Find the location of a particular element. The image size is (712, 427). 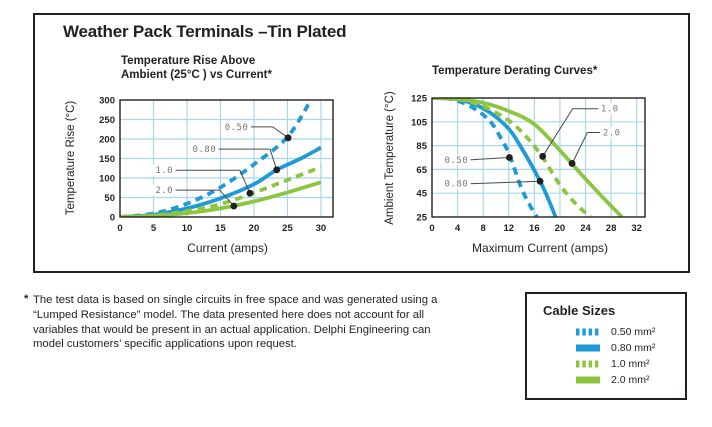

svg-text: 12 is located at coordinates (508, 228).